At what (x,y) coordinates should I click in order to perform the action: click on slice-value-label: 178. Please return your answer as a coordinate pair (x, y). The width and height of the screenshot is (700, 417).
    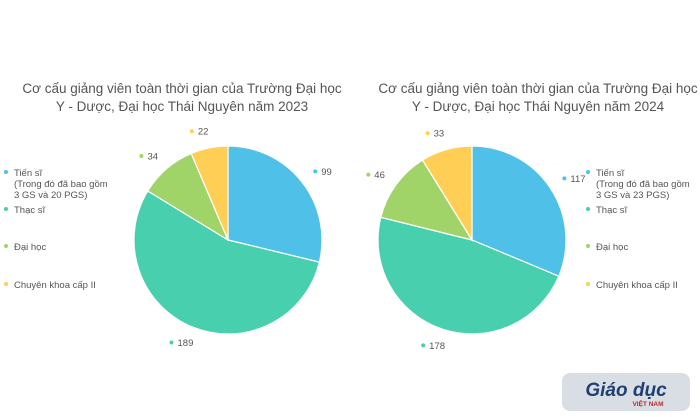
    Looking at the image, I should click on (437, 346).